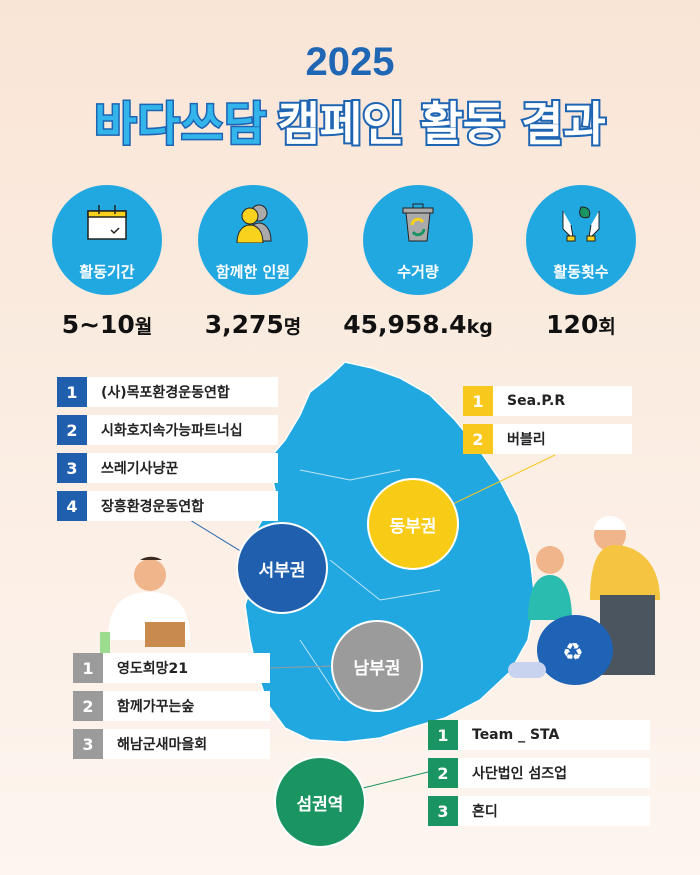 This screenshot has height=875, width=700. What do you see at coordinates (253, 272) in the screenshot?
I see `stat-label: 함께한 인원` at bounding box center [253, 272].